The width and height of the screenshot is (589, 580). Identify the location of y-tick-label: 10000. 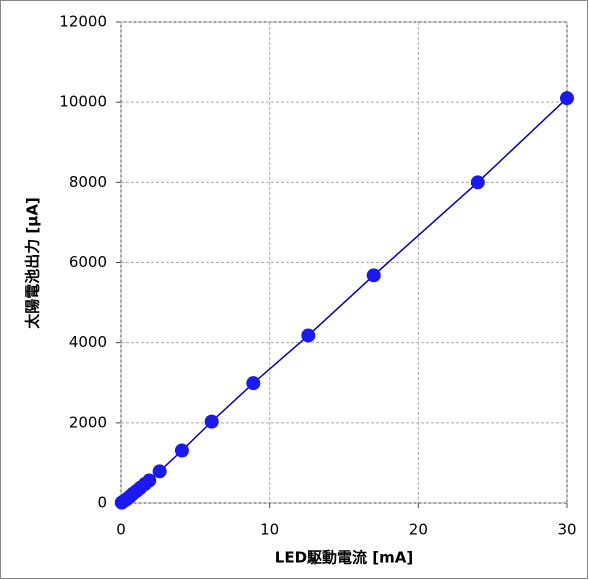
(83, 102).